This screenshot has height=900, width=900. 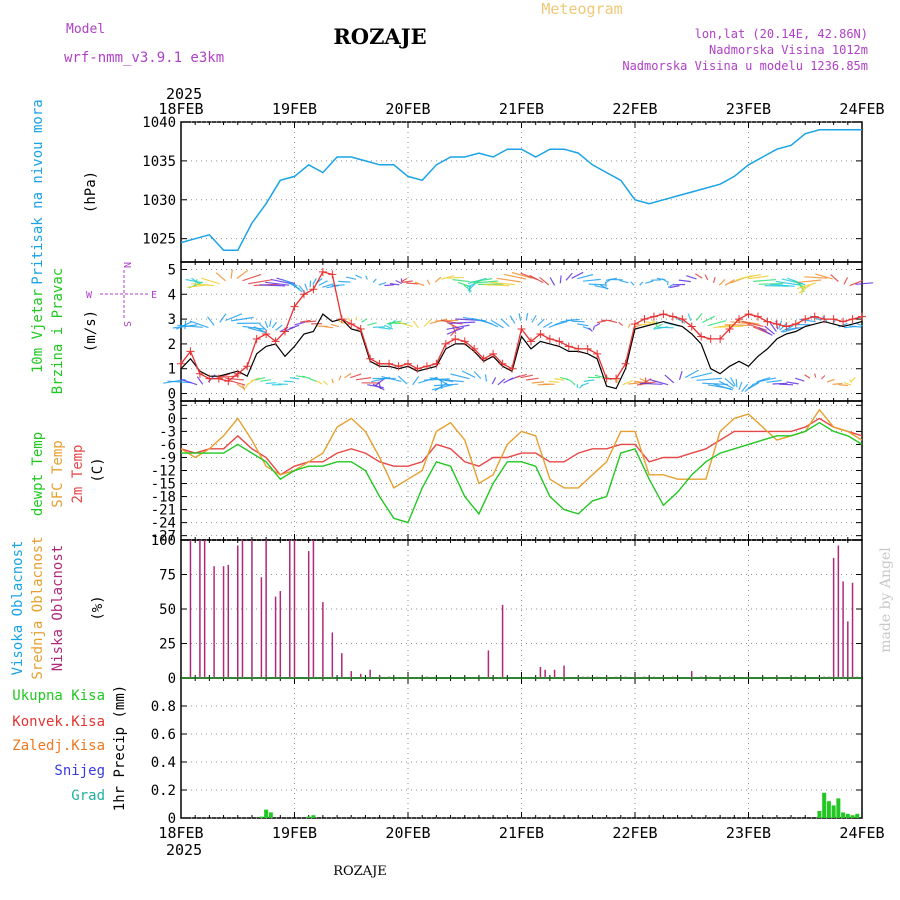 I want to click on y-tick-label: 0.8, so click(x=163, y=707).